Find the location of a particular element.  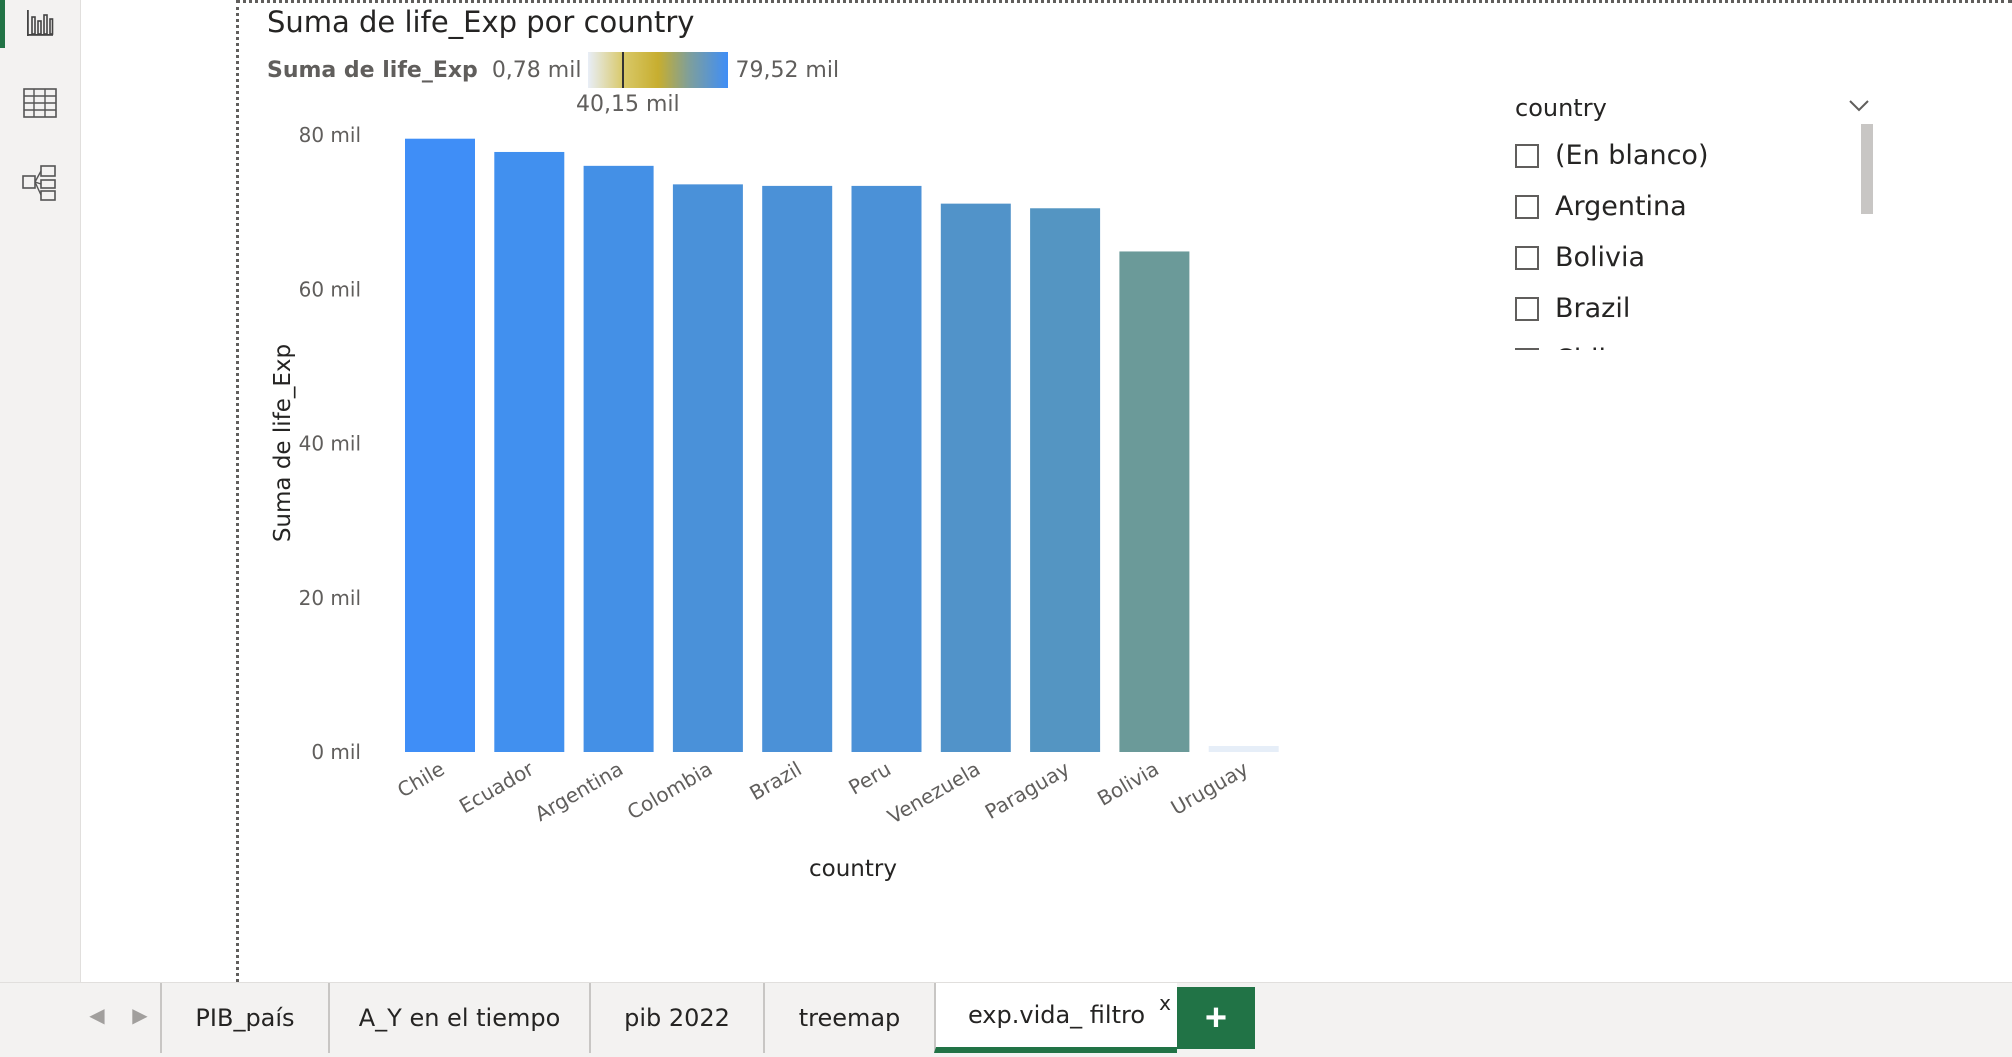

slicer-item: Brazil is located at coordinates (1685, 308).